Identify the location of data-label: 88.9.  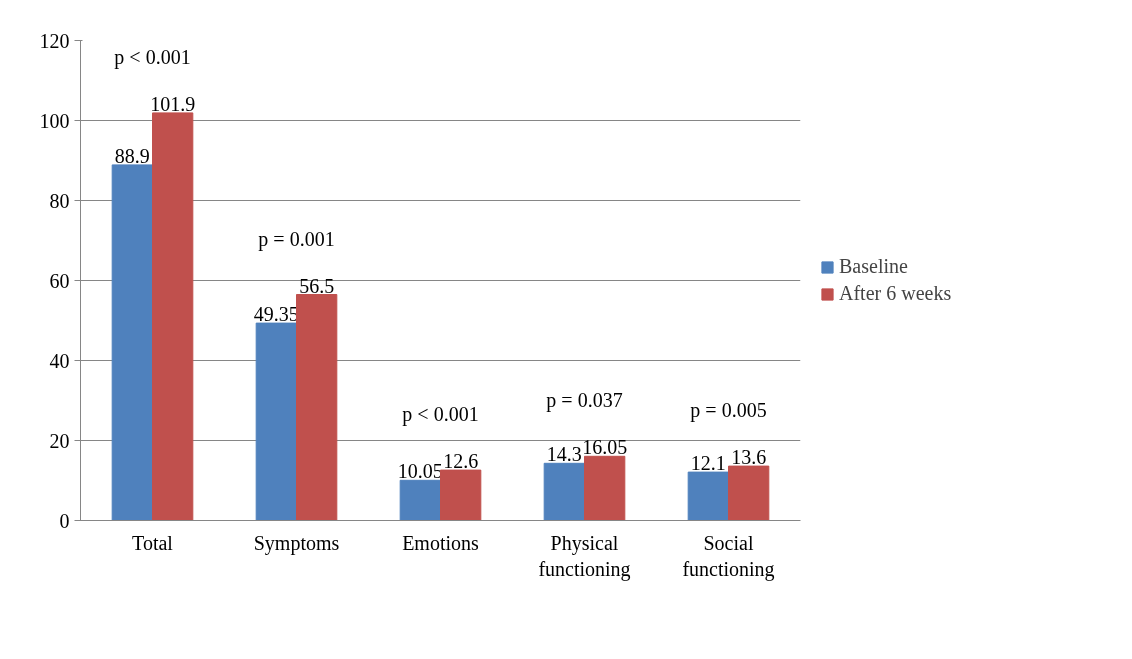
(132, 155).